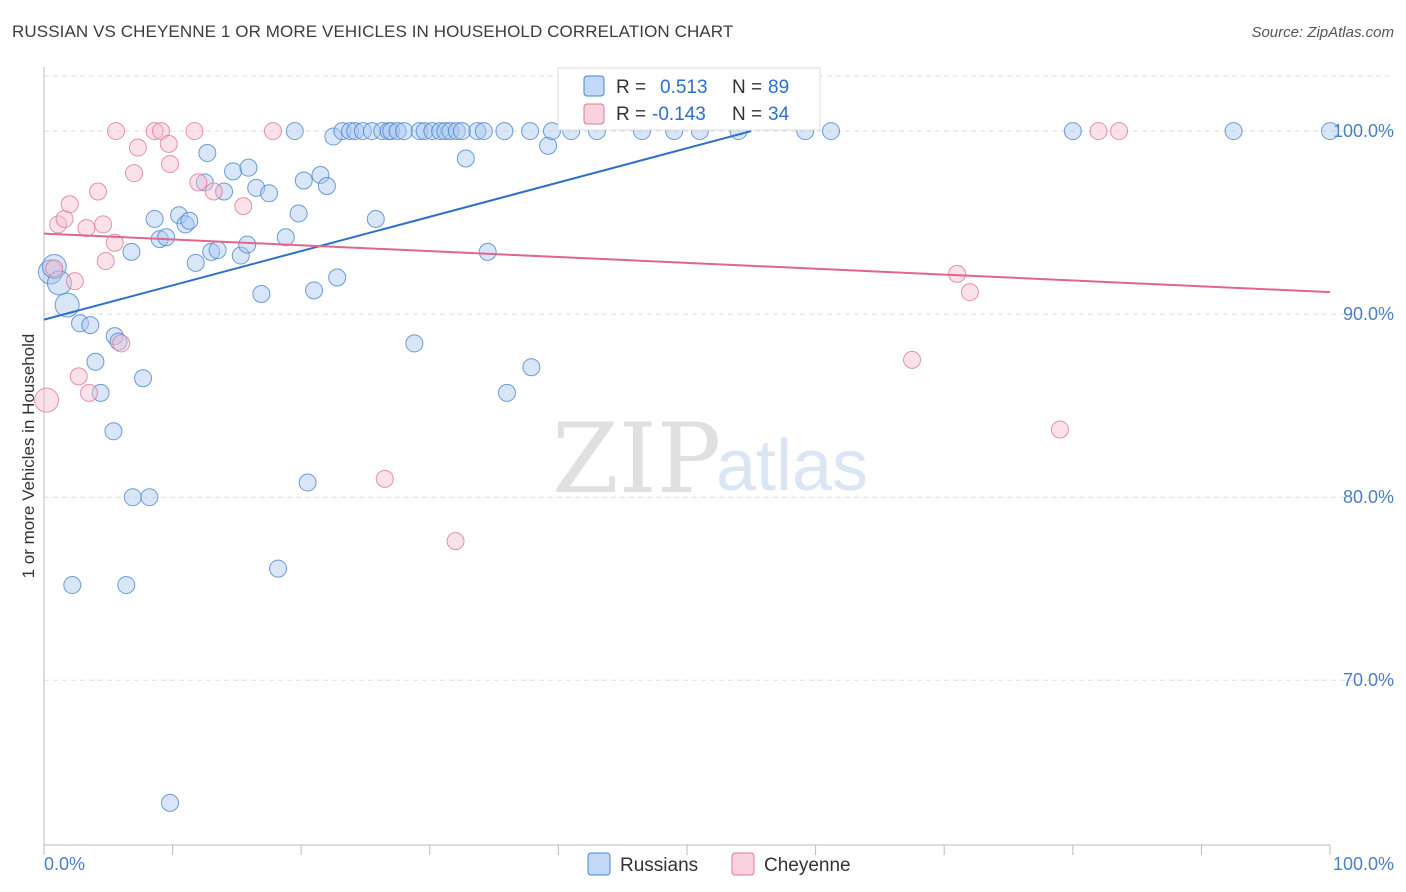 The image size is (1406, 892). Describe the element at coordinates (397, 225) in the screenshot. I see `trendline-russians` at that location.